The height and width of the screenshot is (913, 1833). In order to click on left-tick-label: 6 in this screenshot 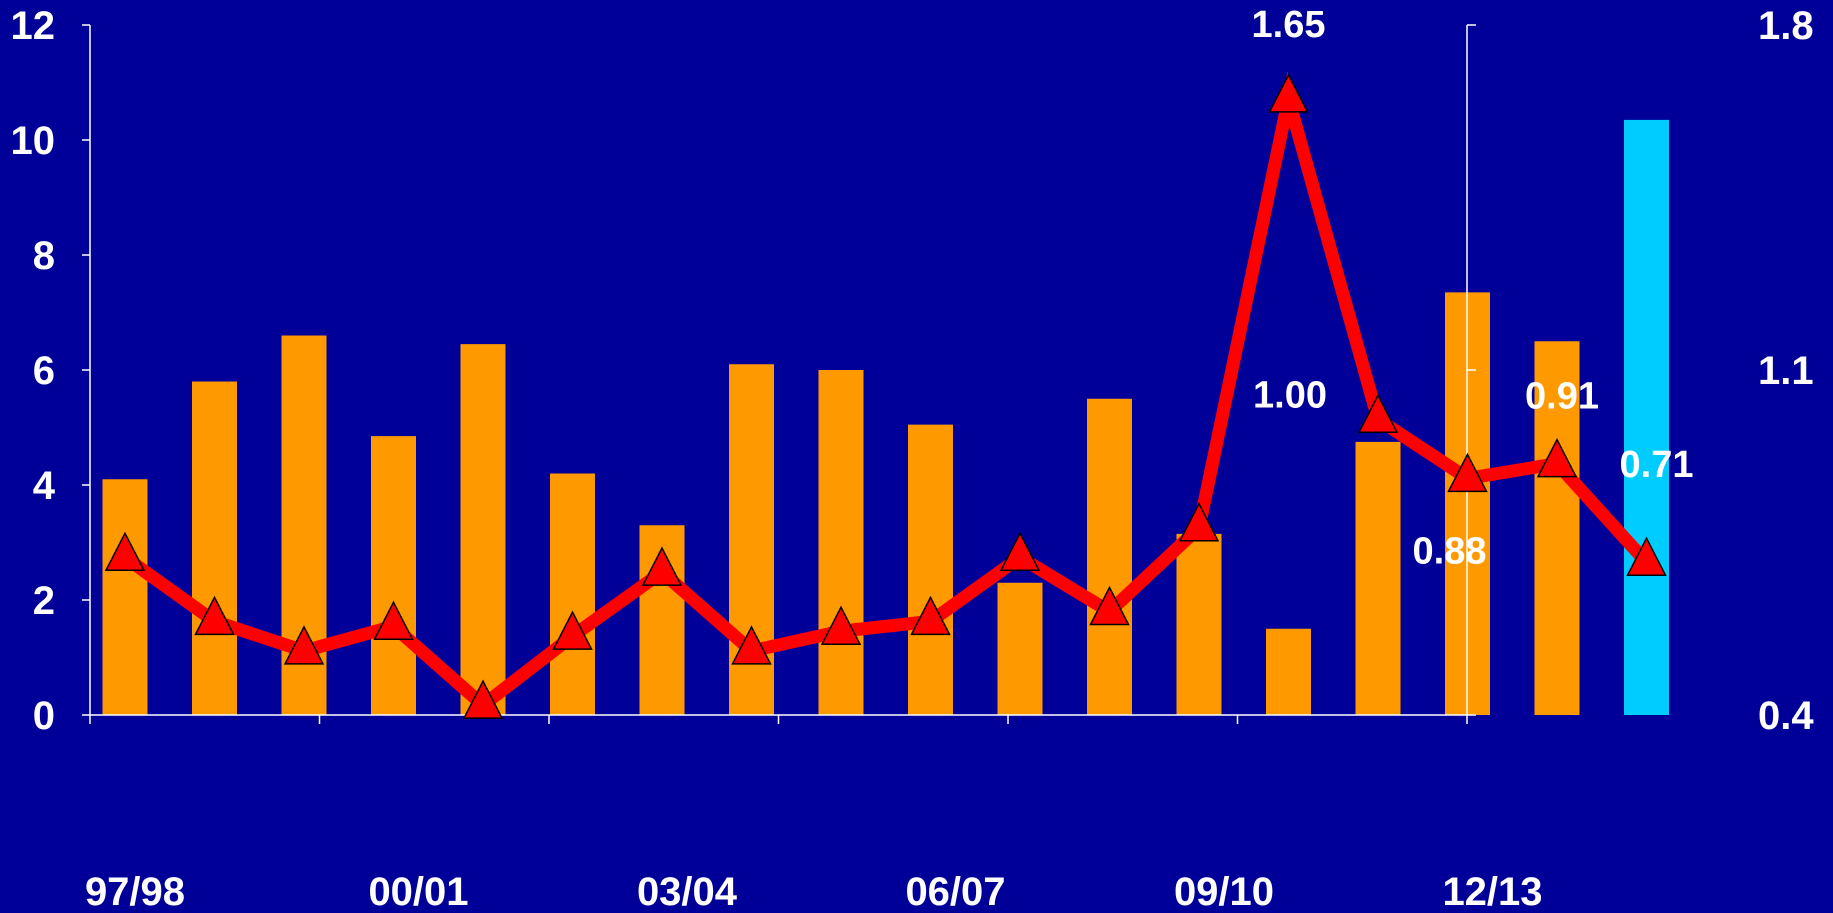, I will do `click(44, 371)`.